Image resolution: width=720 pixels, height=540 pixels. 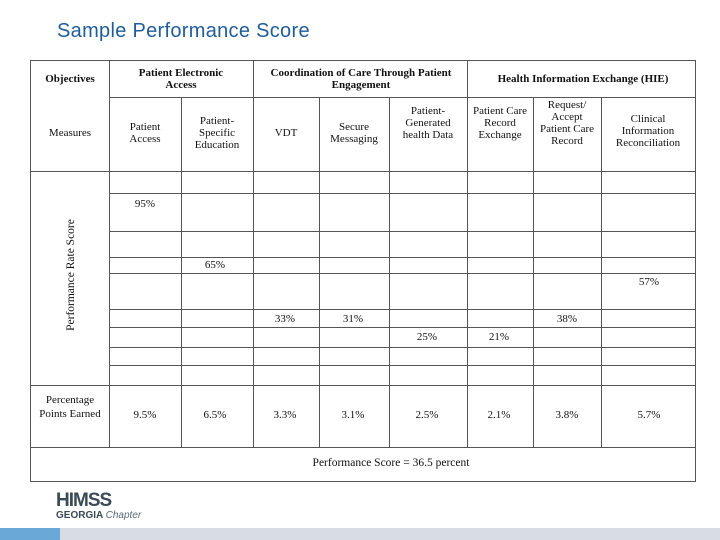 What do you see at coordinates (649, 282) in the screenshot?
I see `rate-clinical-information-reconciliation: 57%` at bounding box center [649, 282].